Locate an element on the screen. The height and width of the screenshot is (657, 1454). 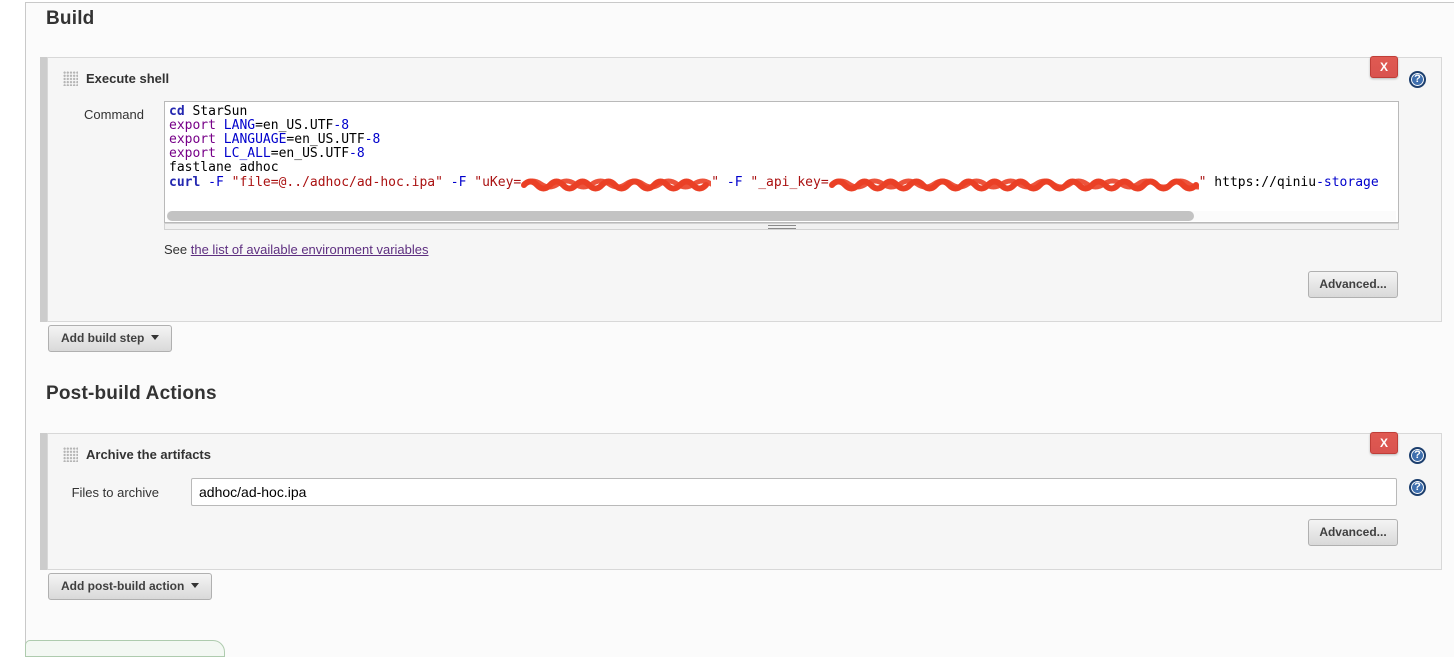
code-token: https://qiniu is located at coordinates (1261, 182).